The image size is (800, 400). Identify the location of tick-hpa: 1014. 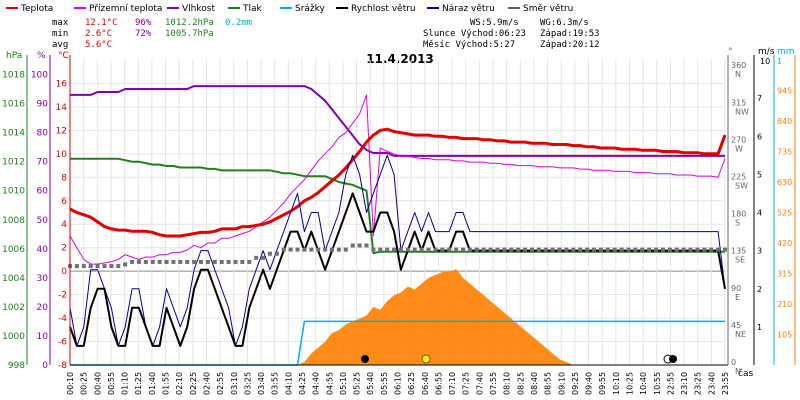
(13, 134).